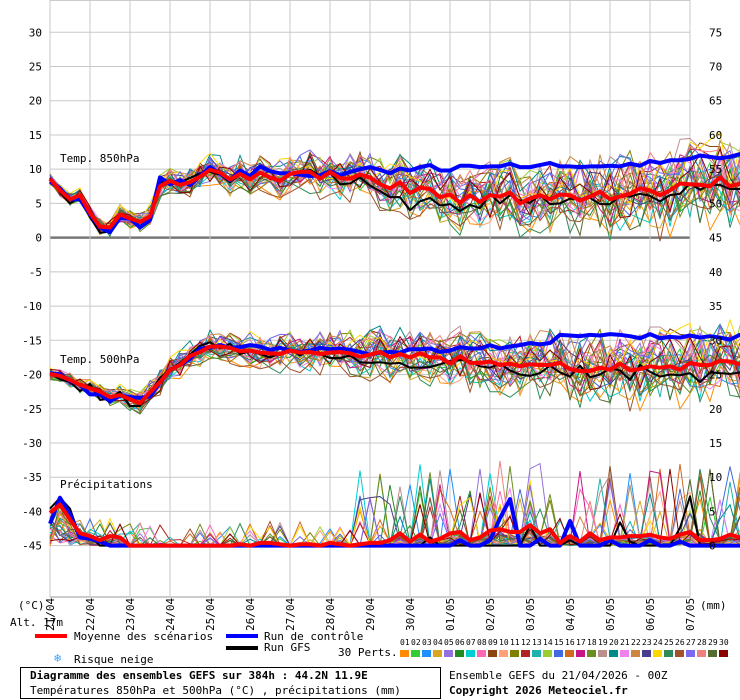 Image resolution: width=740 pixels, height=700 pixels. I want to click on left-tick-label: -20, so click(32, 375).